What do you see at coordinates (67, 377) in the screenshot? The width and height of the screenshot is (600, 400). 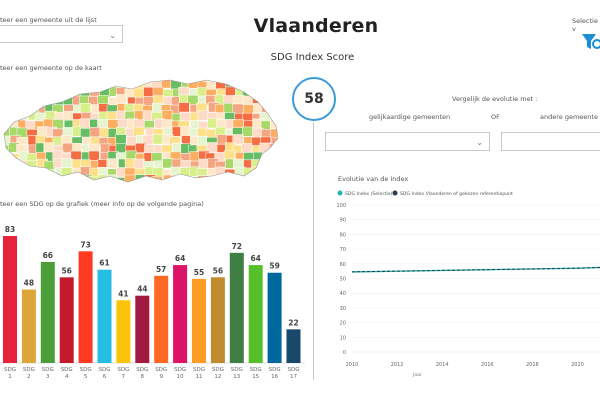 I see `sdg-tick-label: 4` at bounding box center [67, 377].